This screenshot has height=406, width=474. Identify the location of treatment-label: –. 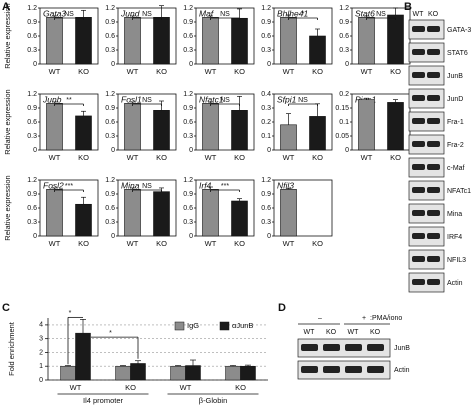
(320, 318).